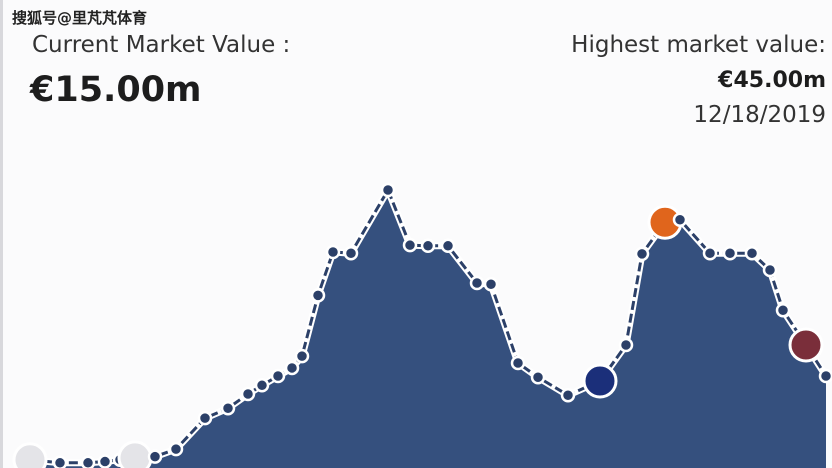 This screenshot has height=468, width=832. What do you see at coordinates (116, 90) in the screenshot?
I see `current-value: €15.00m` at bounding box center [116, 90].